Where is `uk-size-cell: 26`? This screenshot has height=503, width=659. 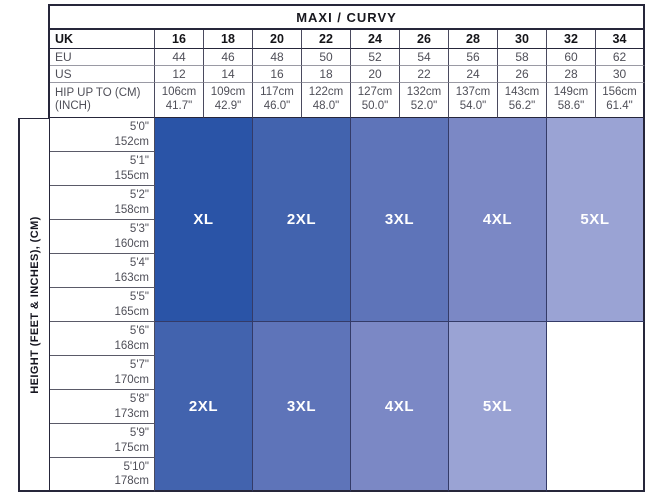
uk-size-cell: 26 is located at coordinates (424, 39).